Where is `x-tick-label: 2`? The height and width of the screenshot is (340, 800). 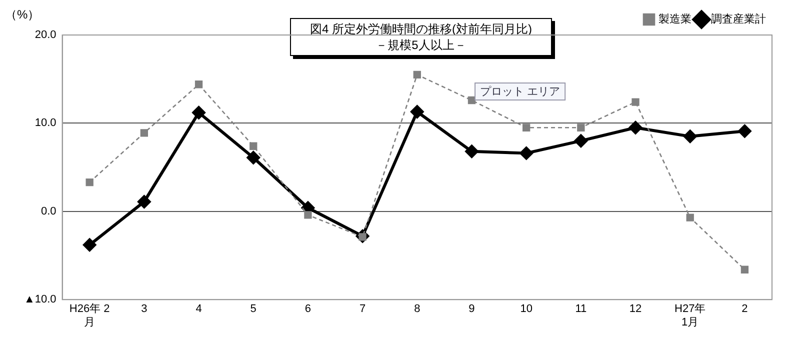 x-tick-label: 2 is located at coordinates (745, 309).